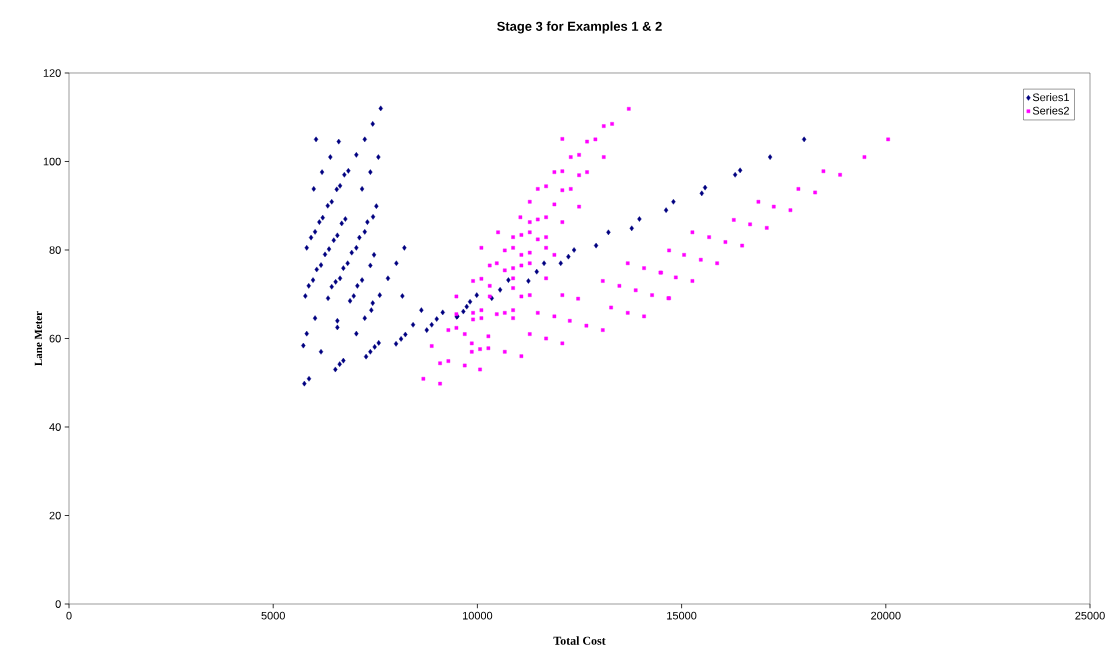 This screenshot has height=664, width=1114. What do you see at coordinates (55, 427) in the screenshot?
I see `y-tick-label: 40` at bounding box center [55, 427].